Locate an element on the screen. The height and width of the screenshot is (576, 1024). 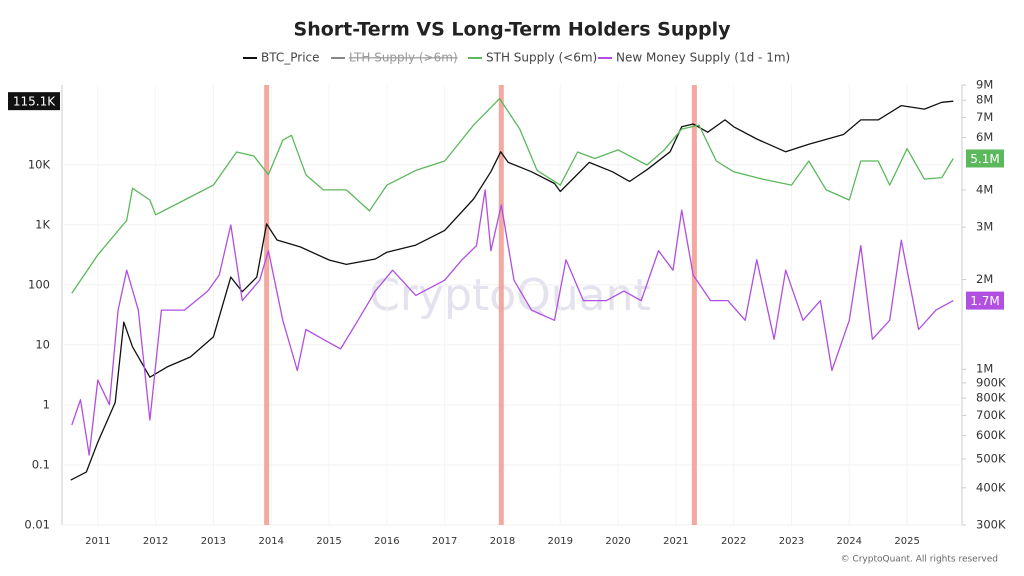
y2-tick-label: 2M is located at coordinates (984, 279).